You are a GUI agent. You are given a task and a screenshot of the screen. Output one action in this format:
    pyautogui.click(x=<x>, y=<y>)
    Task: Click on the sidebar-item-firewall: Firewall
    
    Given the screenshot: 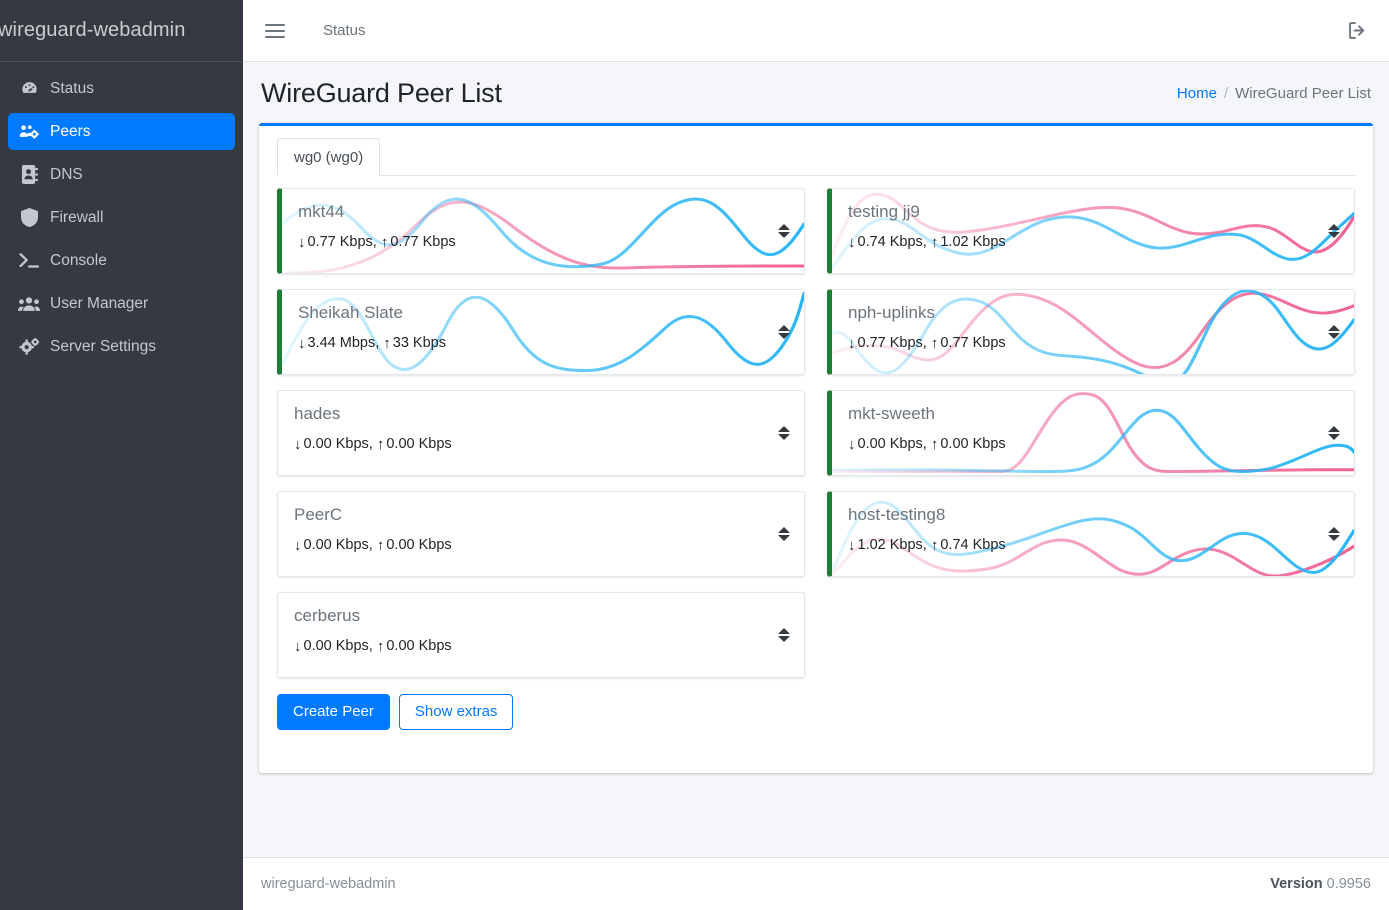 What is the action you would take?
    pyautogui.click(x=121, y=217)
    